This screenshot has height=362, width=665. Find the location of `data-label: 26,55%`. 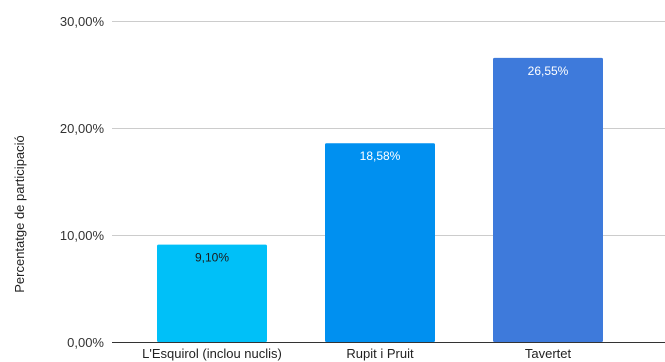

data-label: 26,55% is located at coordinates (548, 71).